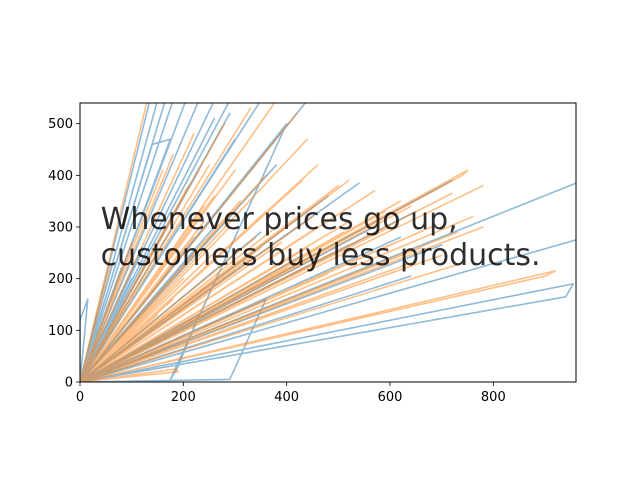  Describe the element at coordinates (390, 397) in the screenshot. I see `x-tick-label: 600` at that location.